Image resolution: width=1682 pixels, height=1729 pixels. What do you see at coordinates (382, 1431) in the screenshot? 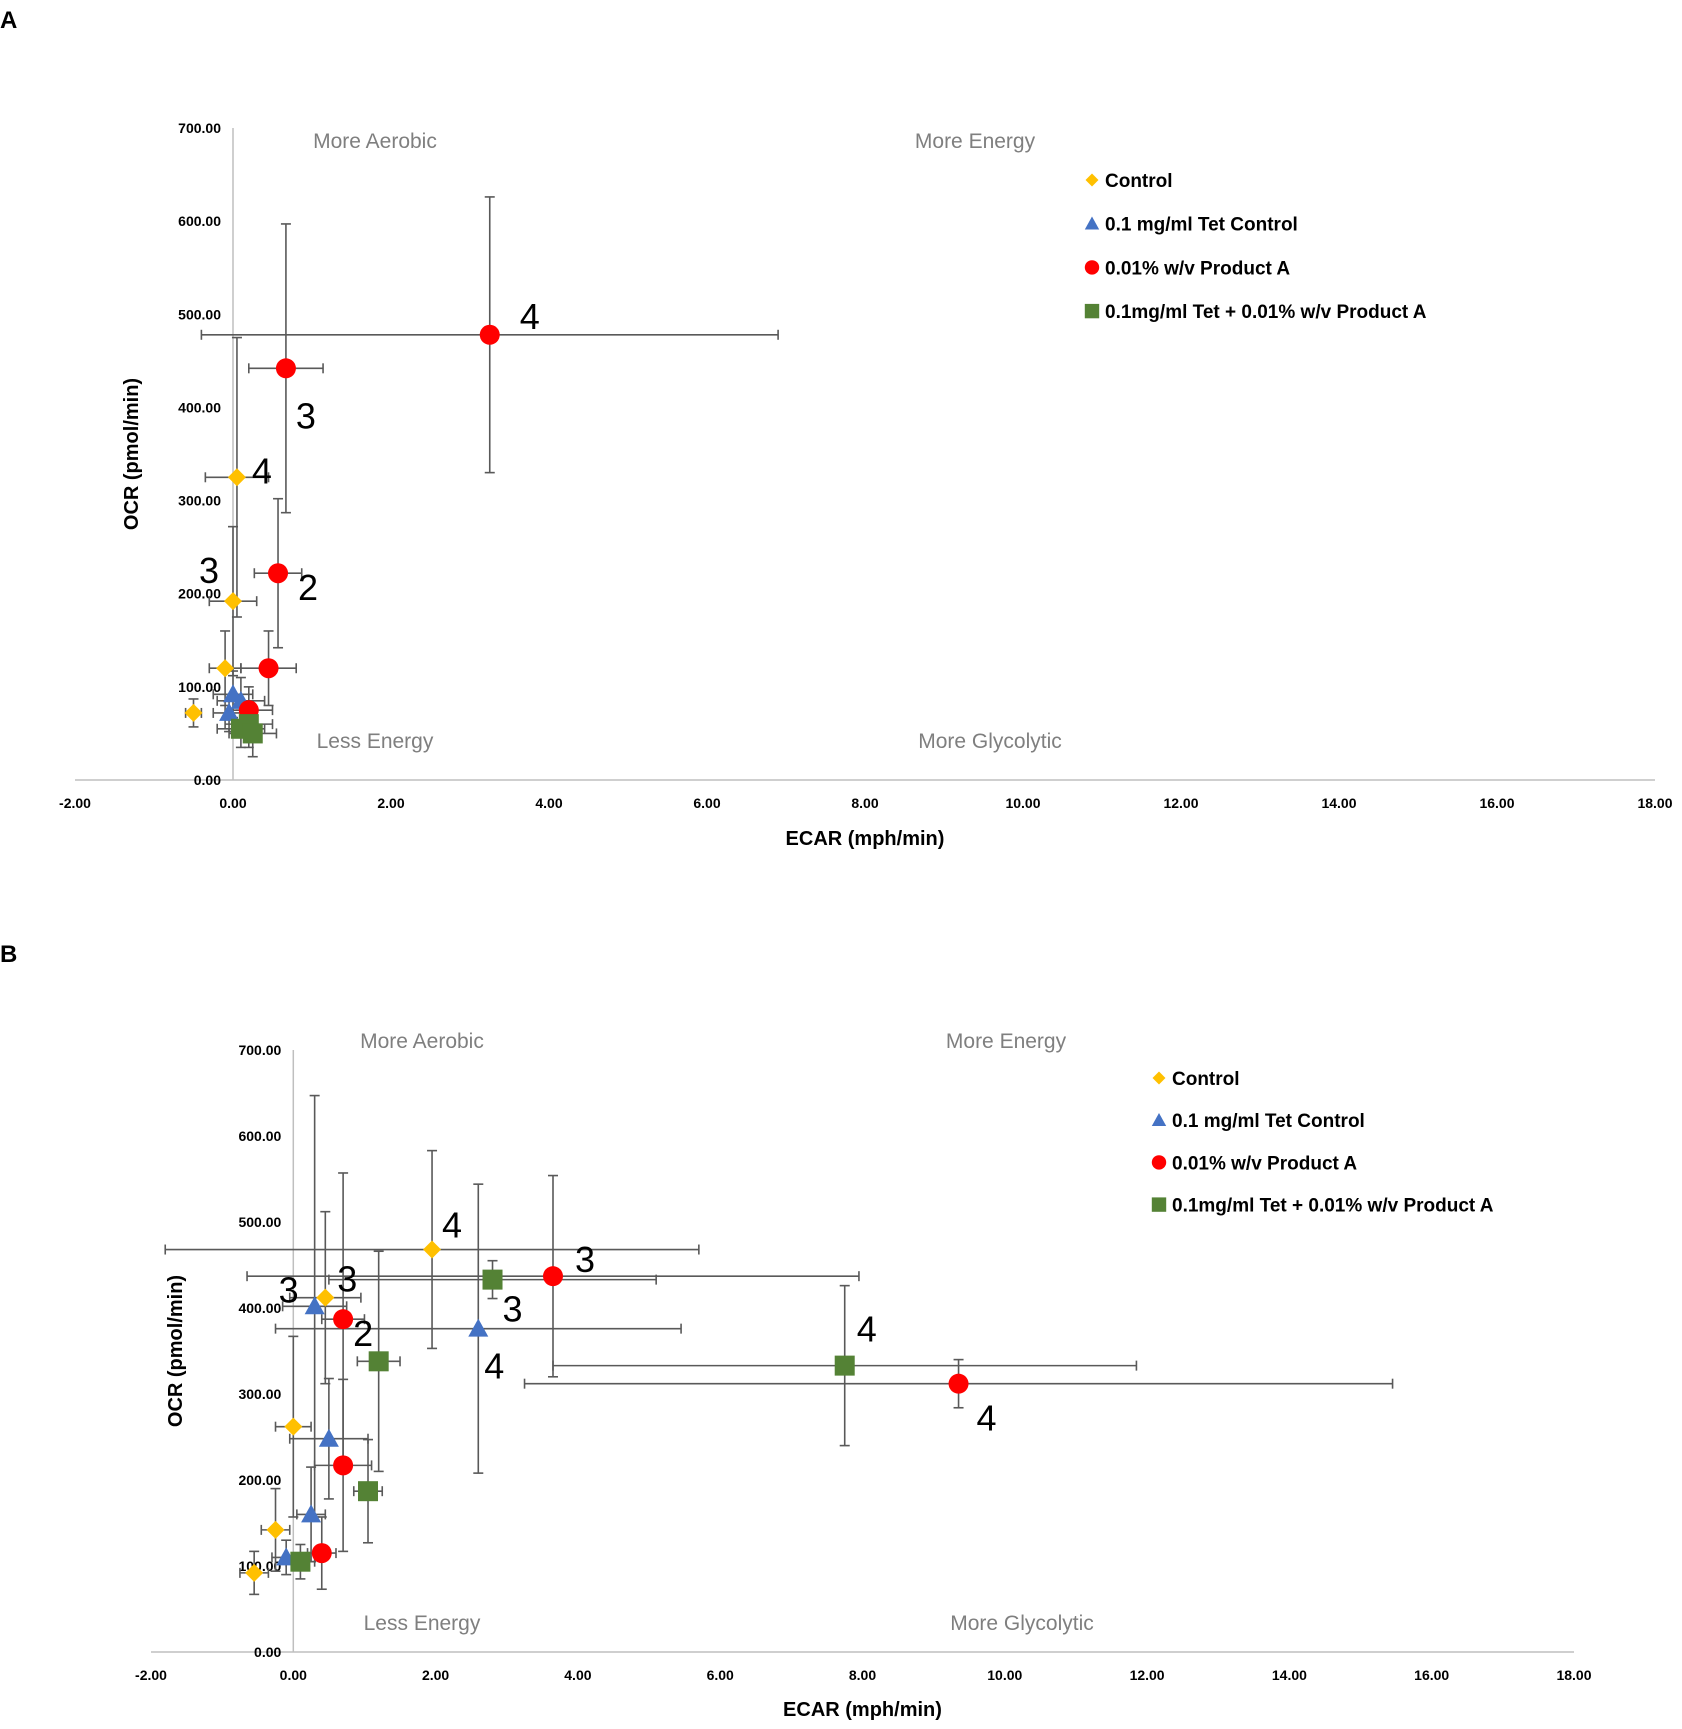
I see `series-tet` at bounding box center [382, 1431].